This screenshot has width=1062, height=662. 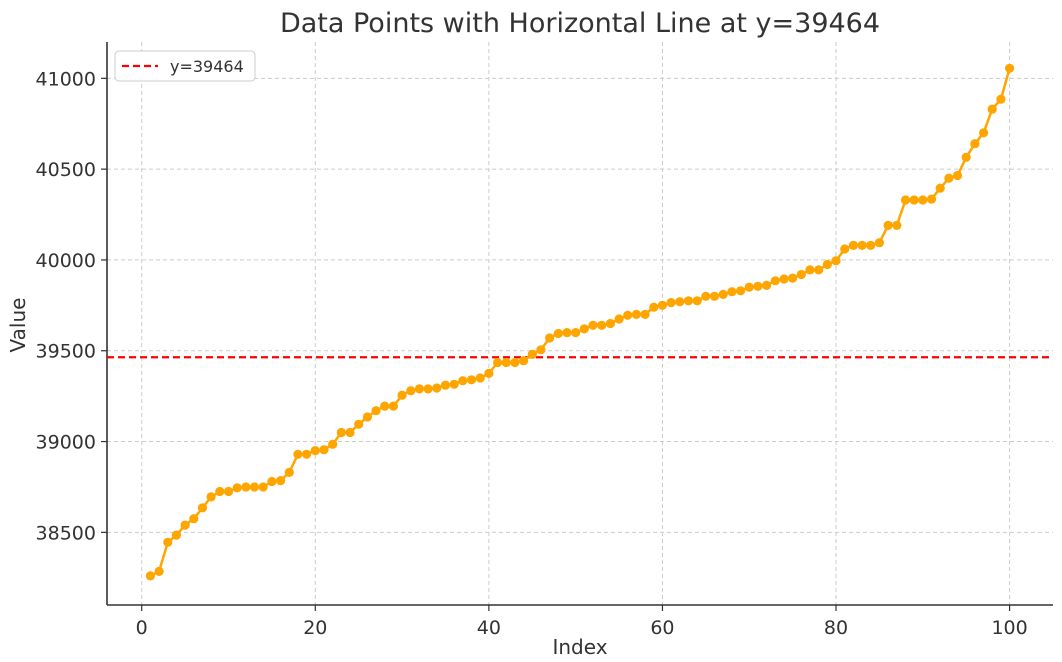 I want to click on x-tick-label: 0, so click(x=142, y=628).